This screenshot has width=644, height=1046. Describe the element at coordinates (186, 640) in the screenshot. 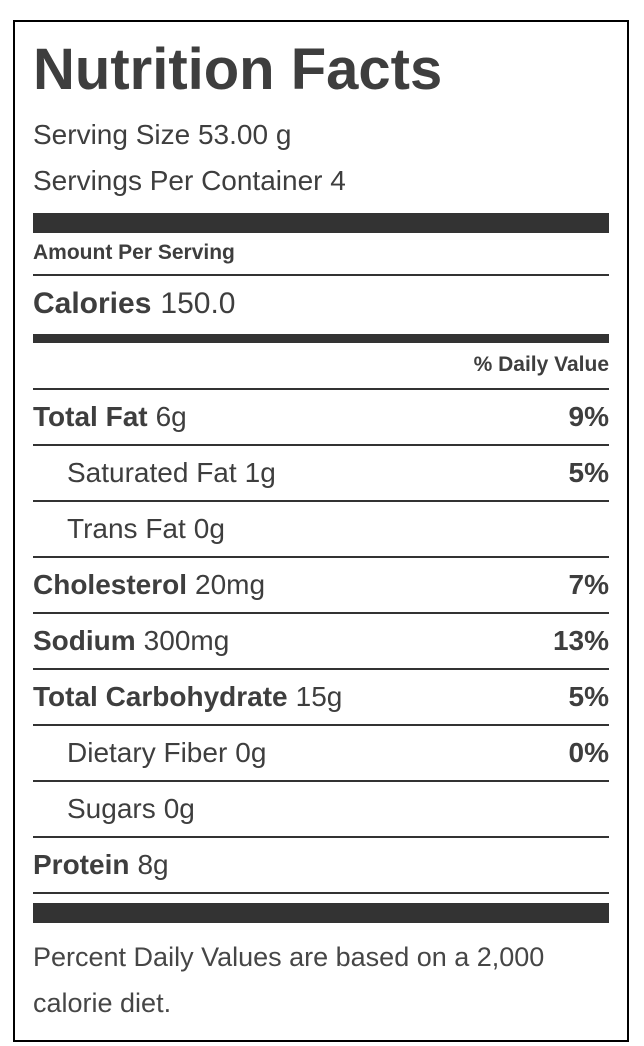

I see `nutrient-amount: 300mg` at that location.